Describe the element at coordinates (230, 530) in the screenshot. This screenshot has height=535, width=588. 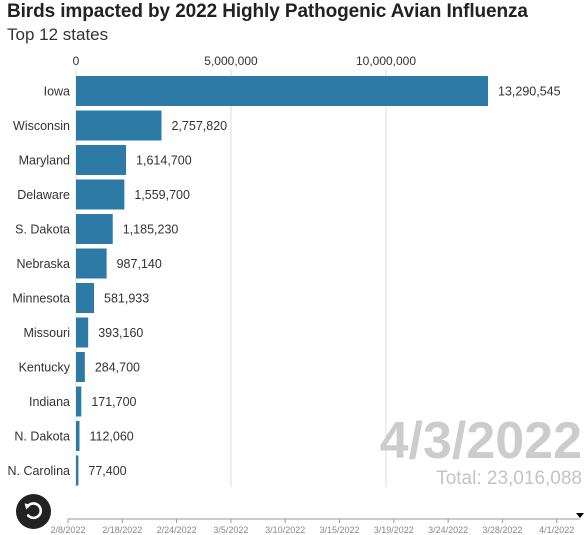
I see `timeline-label: 3/5/2022` at that location.